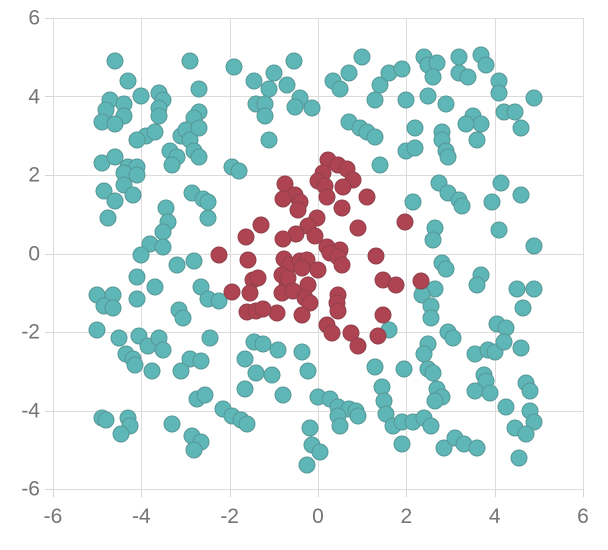 The image size is (608, 550). Describe the element at coordinates (30, 332) in the screenshot. I see `y-tick-label: -2` at that location.